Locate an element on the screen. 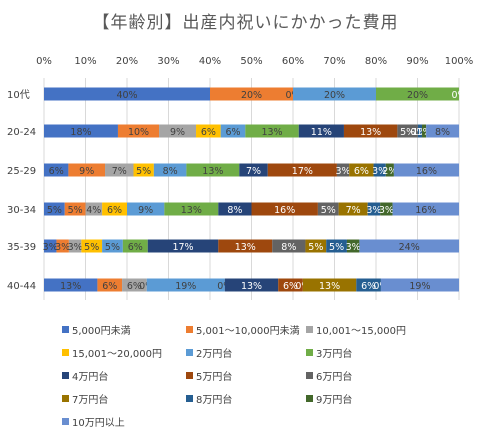  legend-label: 15,001～20,000円 is located at coordinates (117, 354).